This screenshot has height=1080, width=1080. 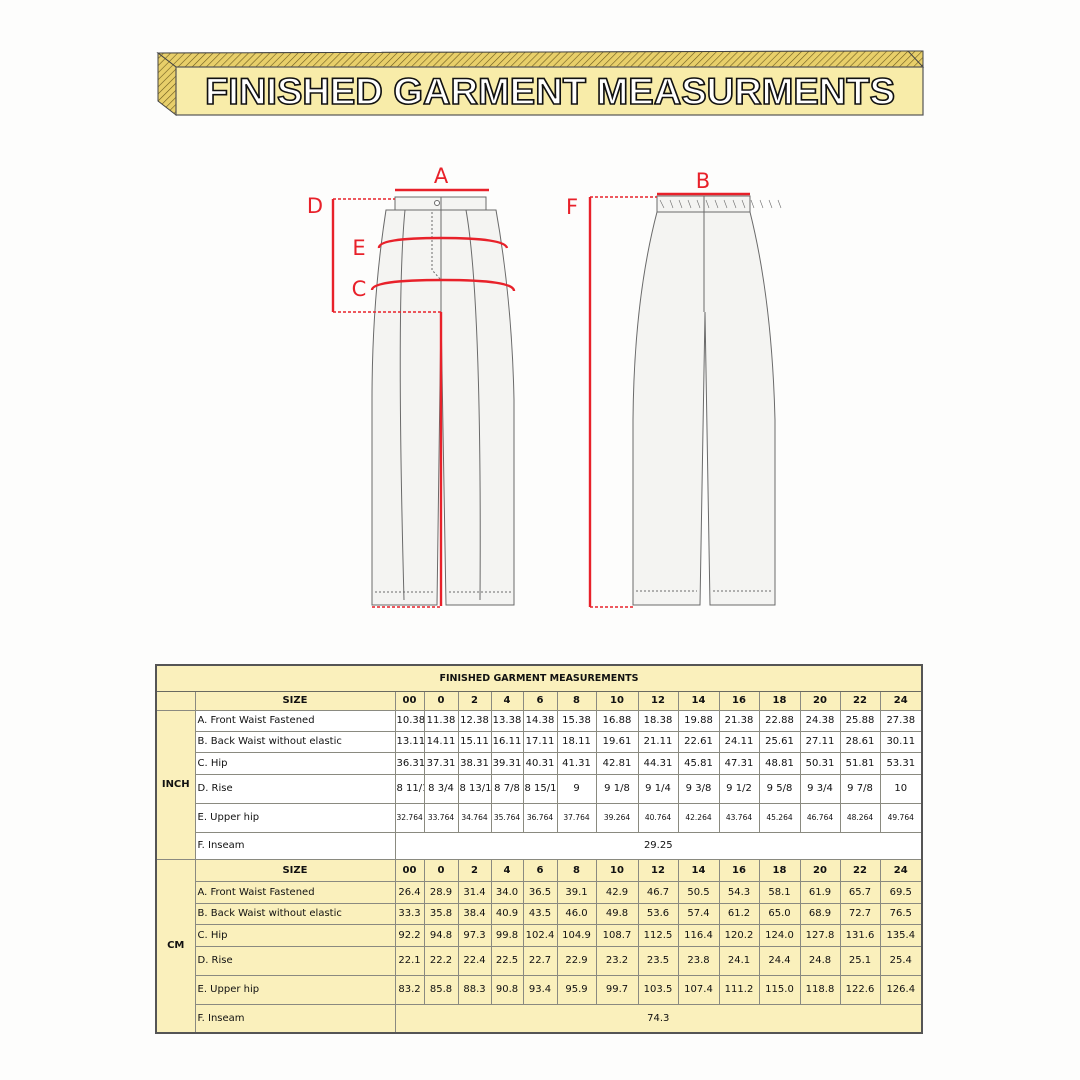 What do you see at coordinates (474, 935) in the screenshot?
I see `cell-value: 97.3` at bounding box center [474, 935].